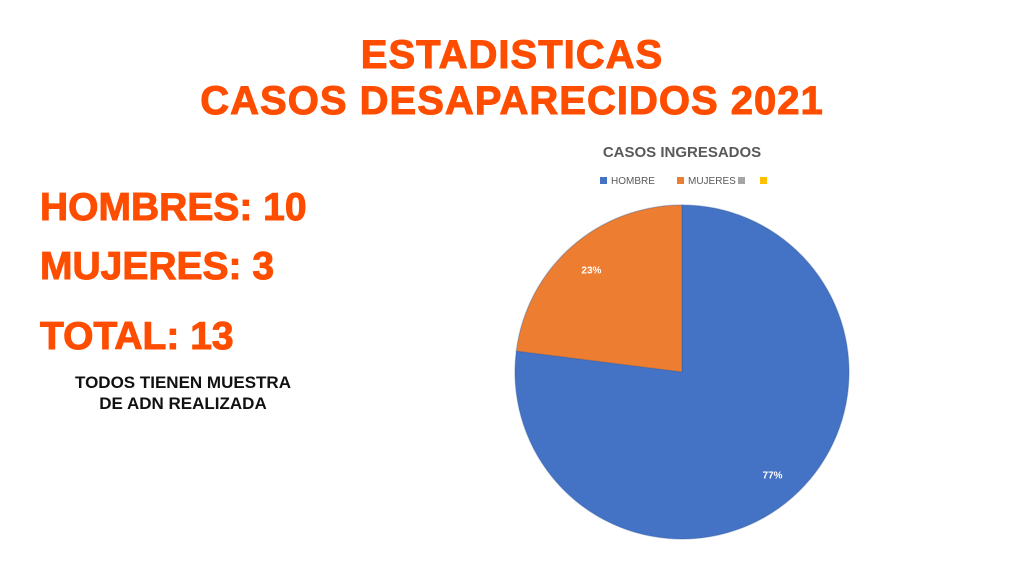 The width and height of the screenshot is (1024, 576). Describe the element at coordinates (183, 403) in the screenshot. I see `note-line-2: DE ADN REALIZADA` at that location.